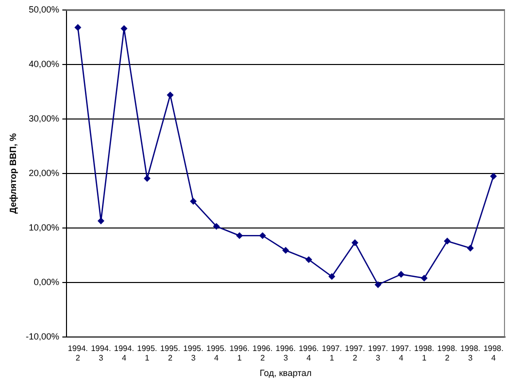 Image resolution: width=513 pixels, height=387 pixels. Describe the element at coordinates (332, 353) in the screenshot. I see `x-tick-label: 1997. 1` at that location.